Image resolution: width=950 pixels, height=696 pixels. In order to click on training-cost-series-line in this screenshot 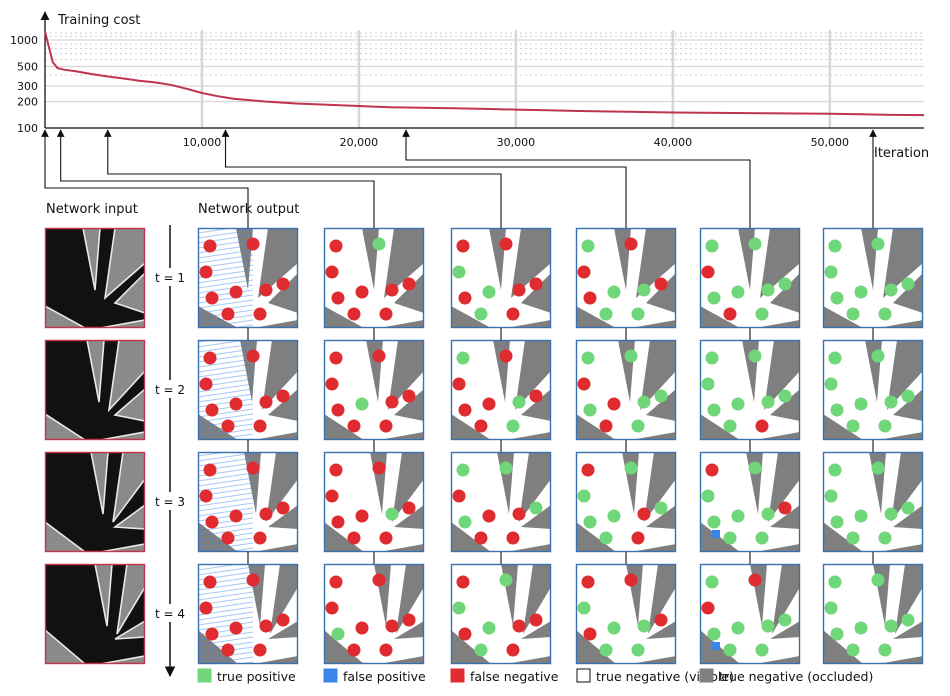, I will do `click(484, 74)`.